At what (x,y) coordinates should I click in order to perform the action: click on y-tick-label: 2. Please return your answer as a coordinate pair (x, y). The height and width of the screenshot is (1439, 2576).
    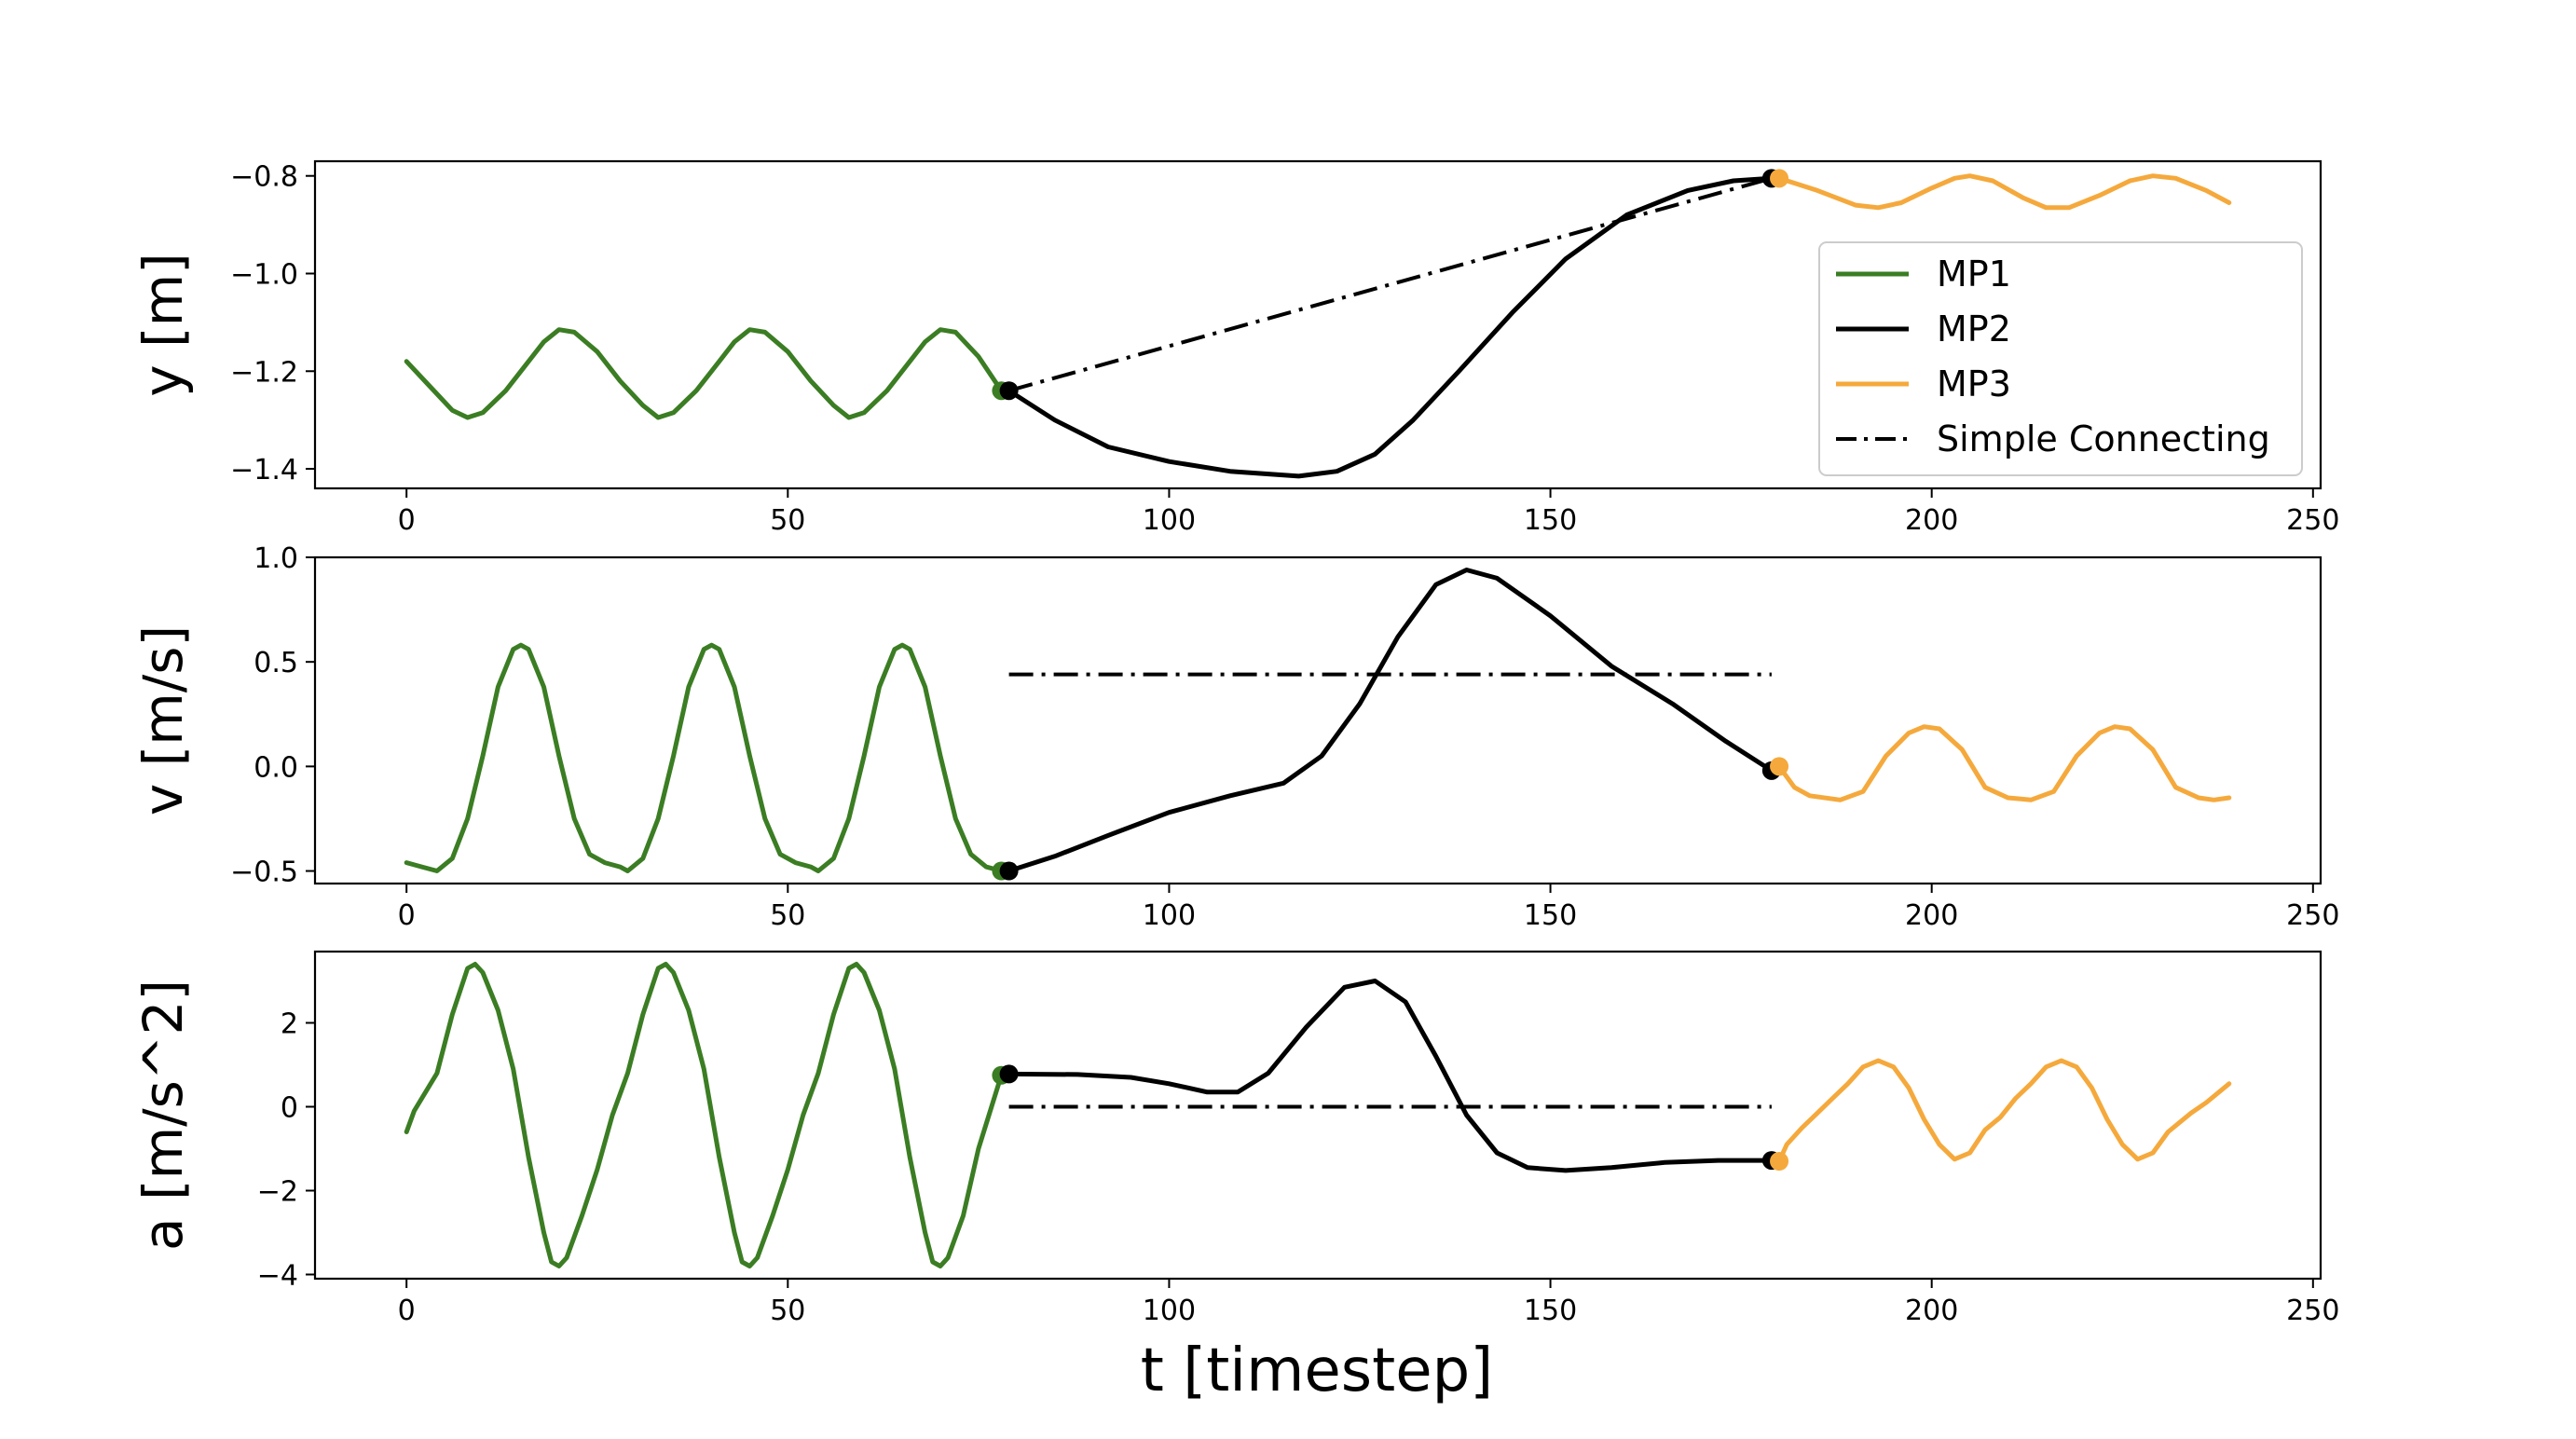
    Looking at the image, I should click on (289, 1024).